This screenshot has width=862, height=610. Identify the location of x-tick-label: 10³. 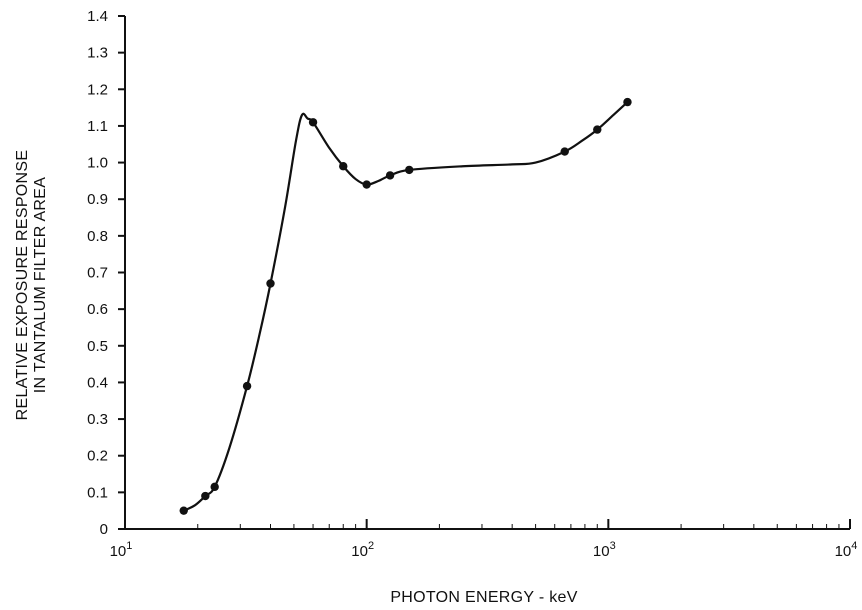
(604, 550).